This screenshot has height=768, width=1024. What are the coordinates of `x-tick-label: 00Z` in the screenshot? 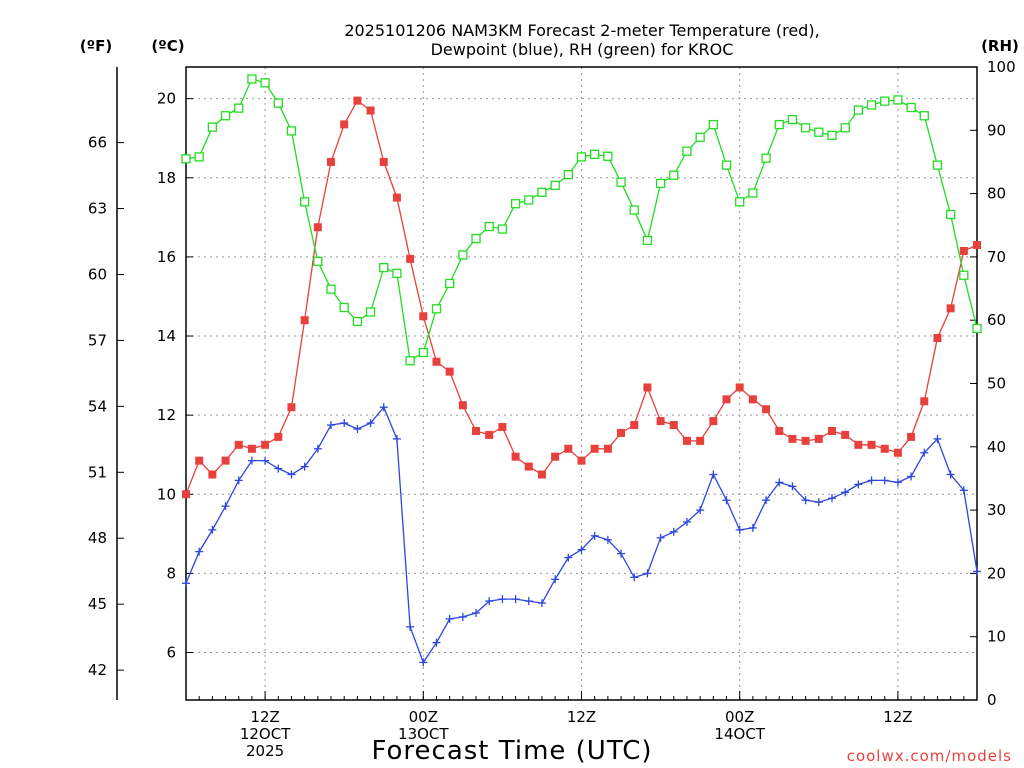 It's located at (739, 717).